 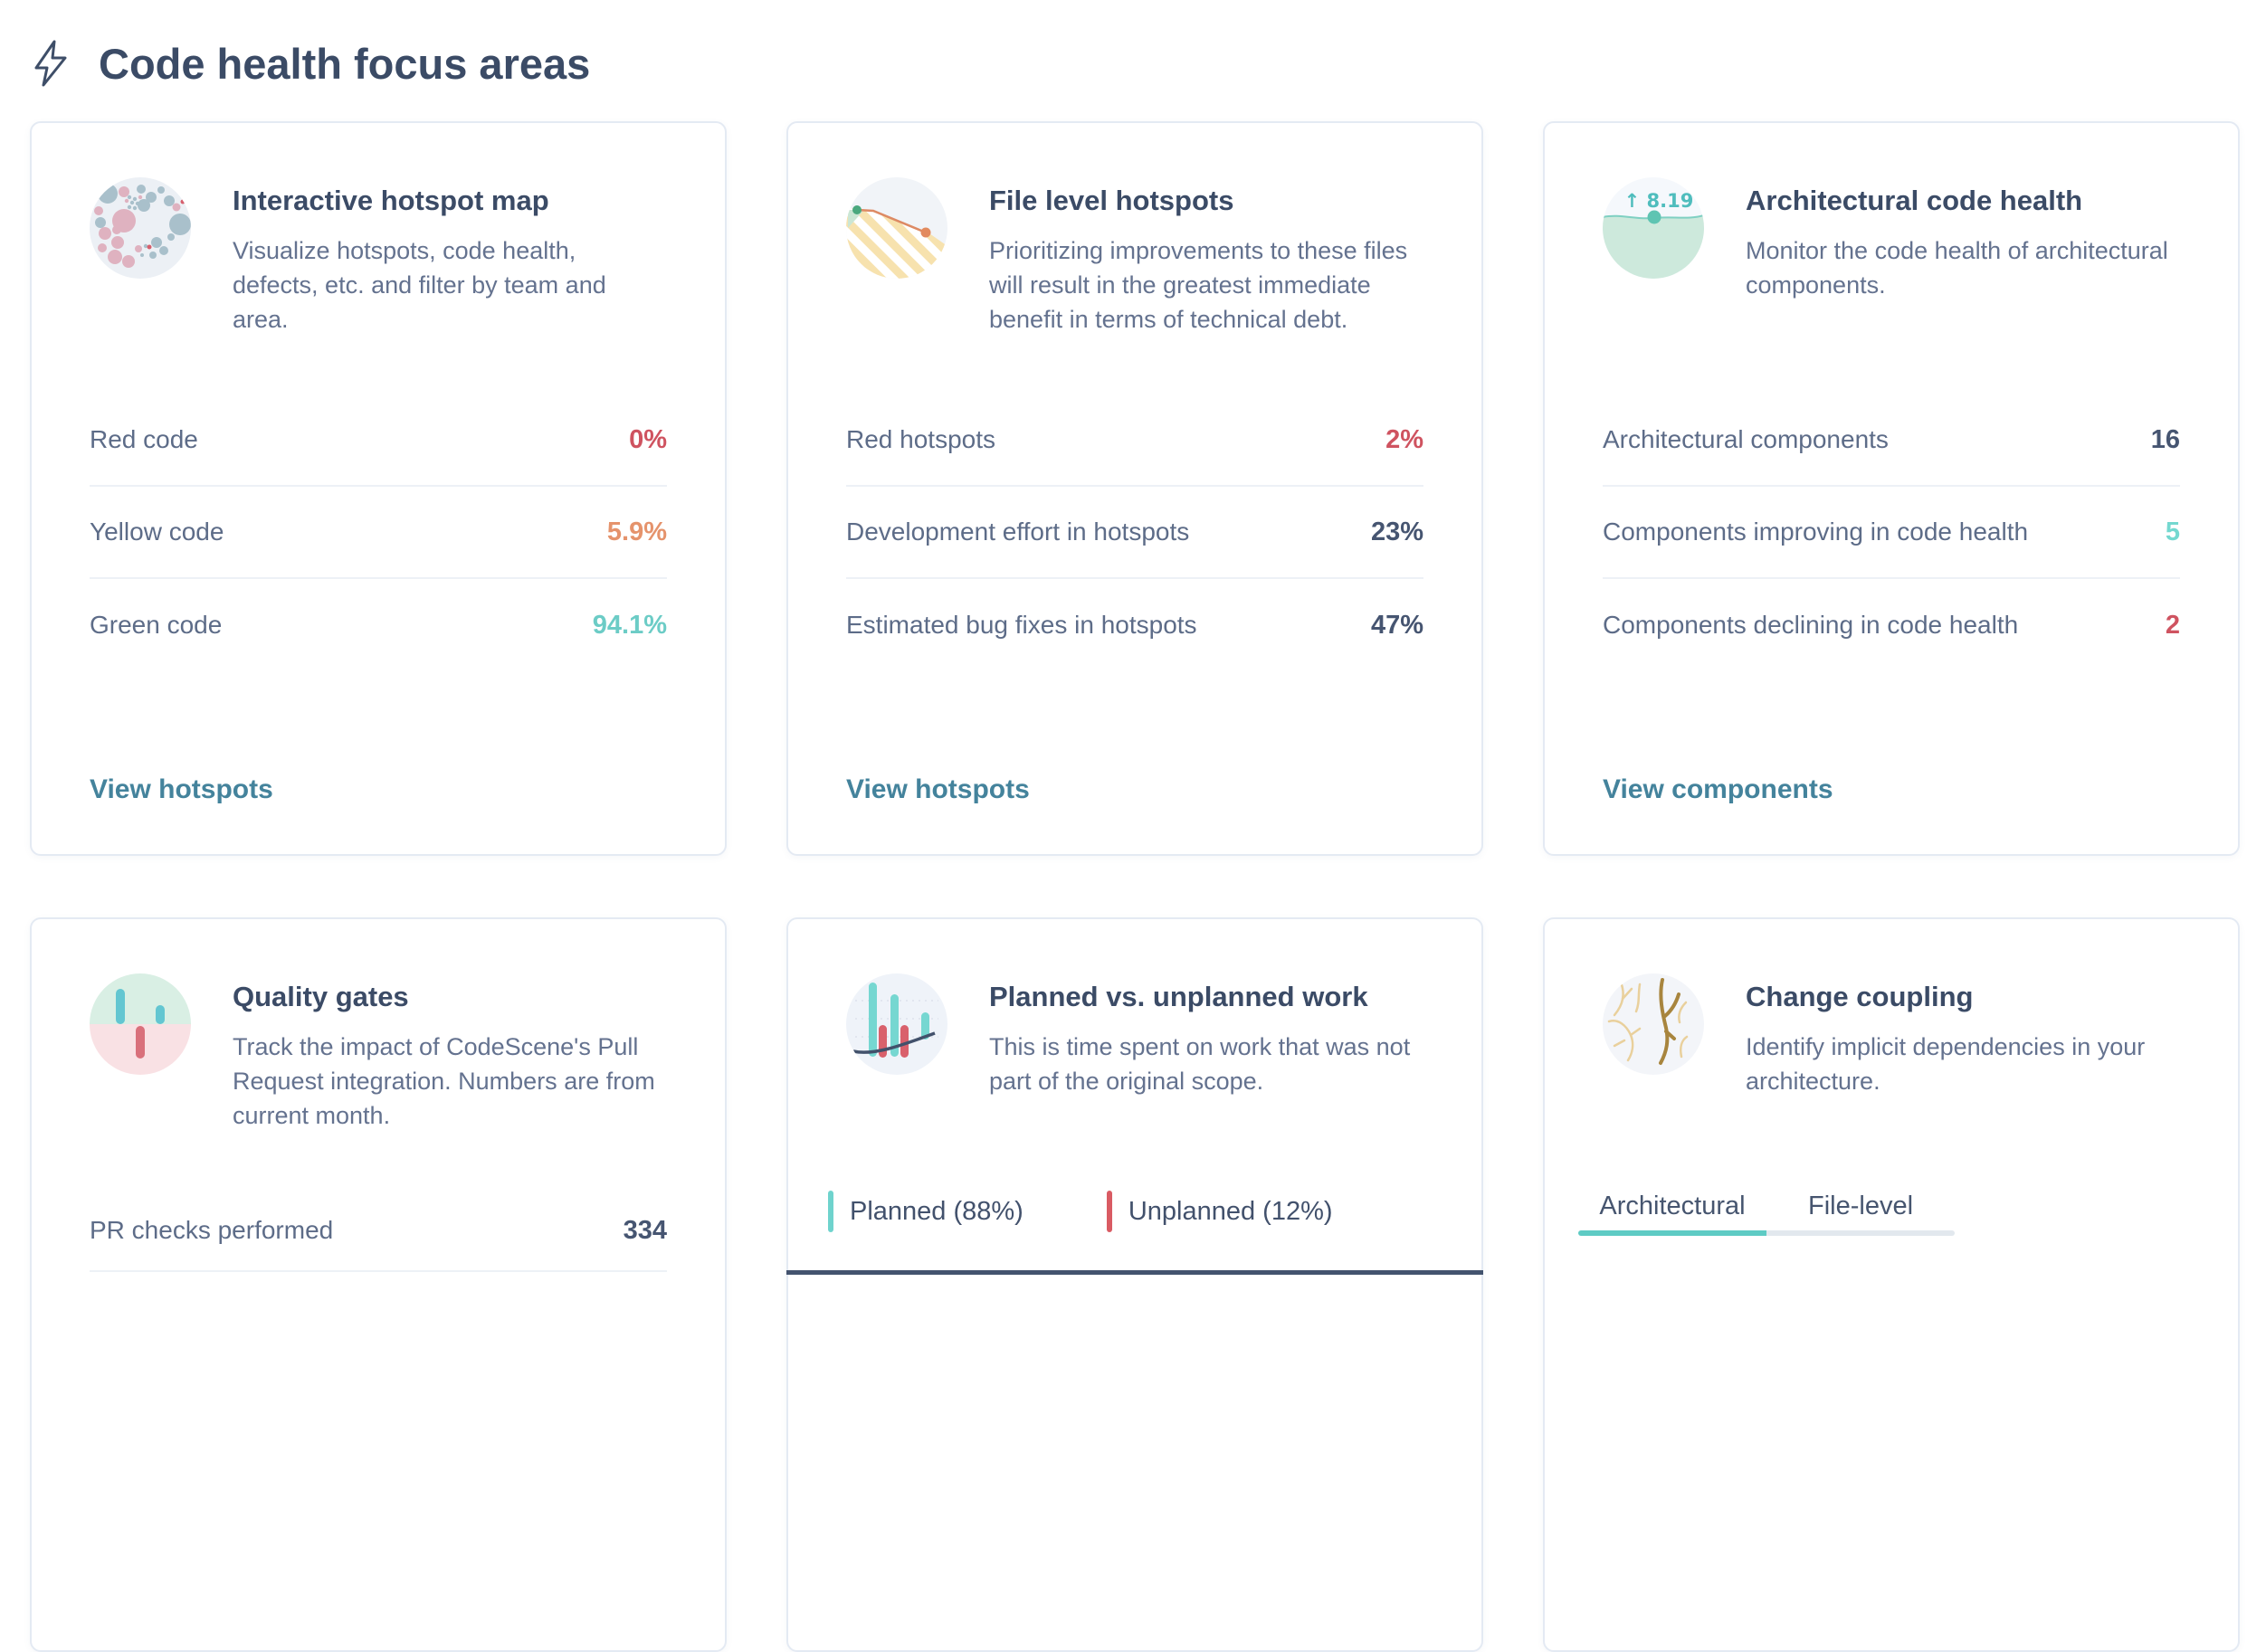 What do you see at coordinates (1718, 789) in the screenshot?
I see `view-components-link: View components` at bounding box center [1718, 789].